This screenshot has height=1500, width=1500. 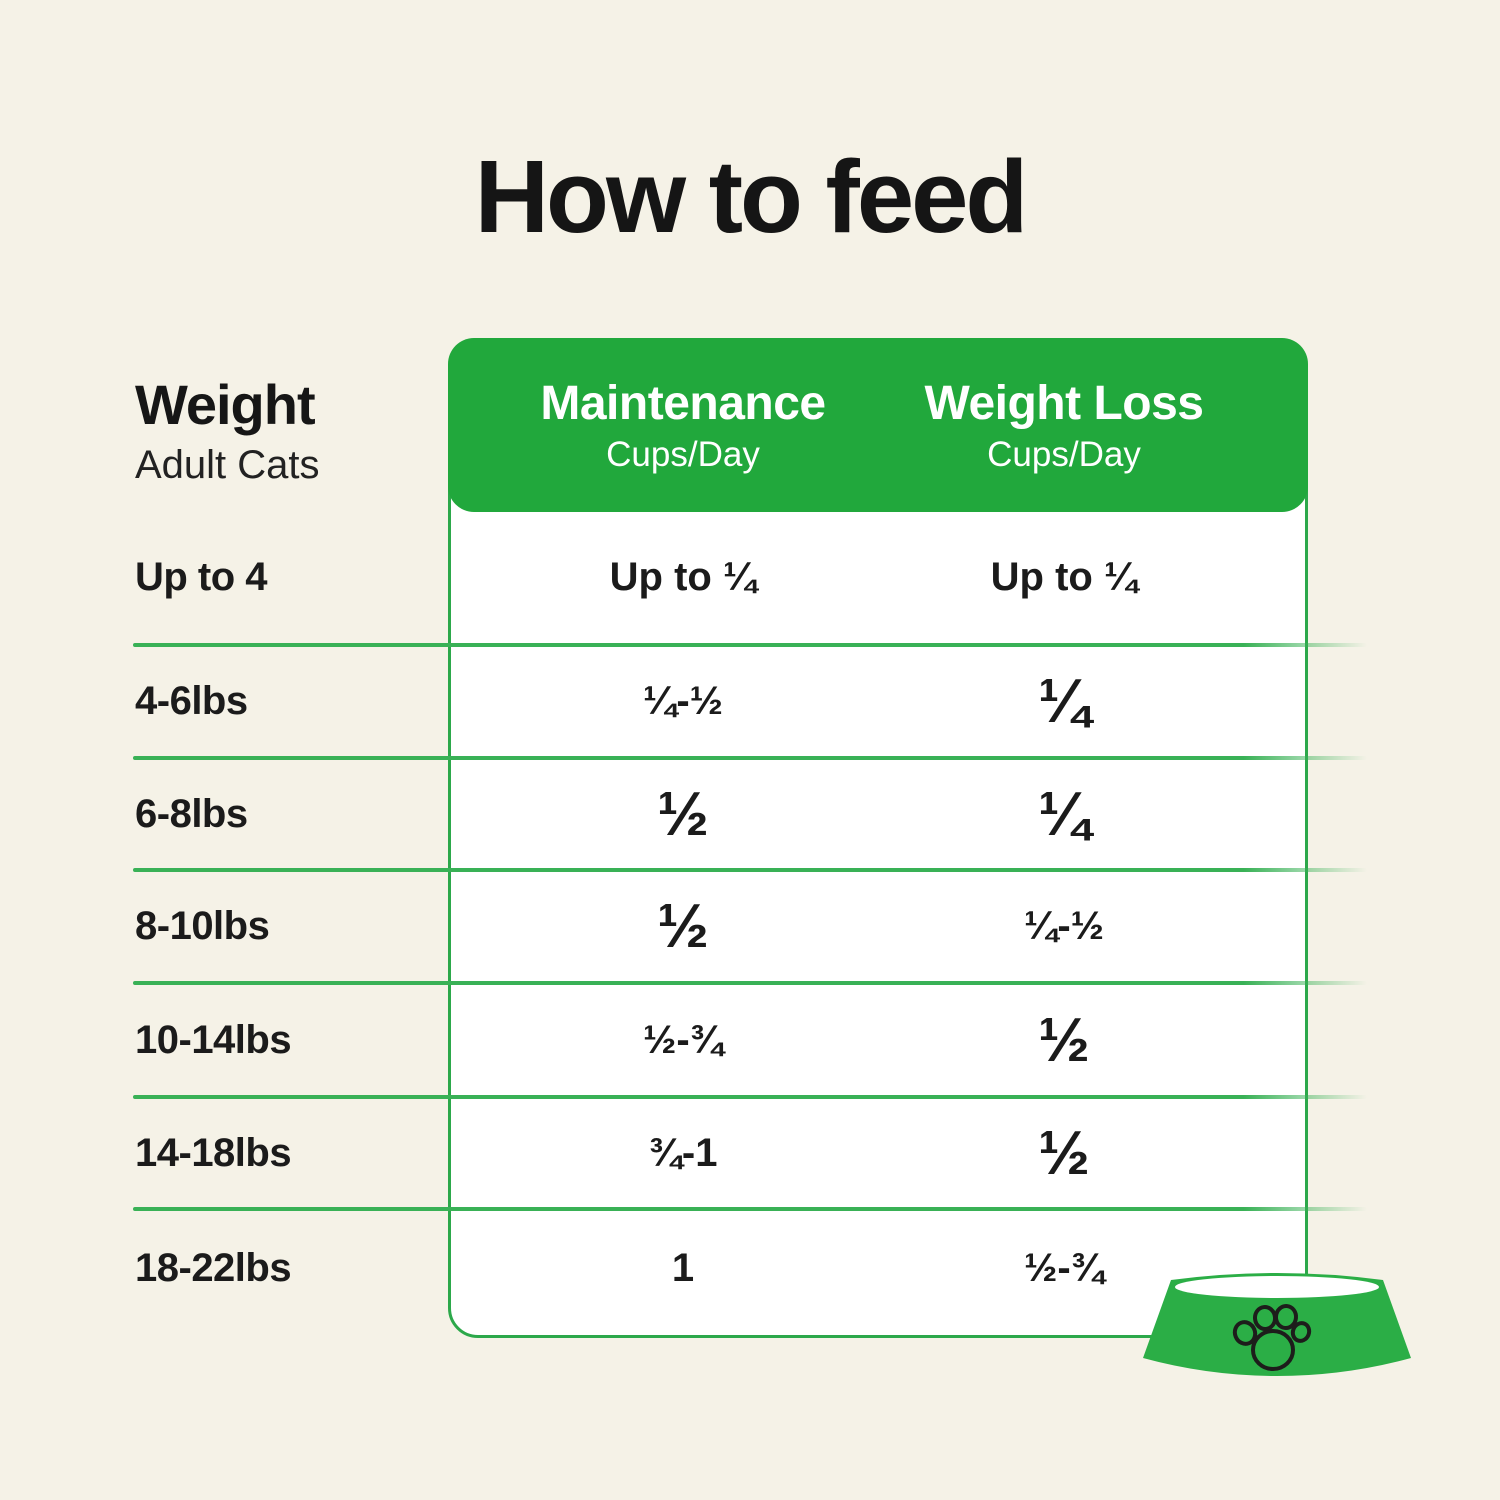 I want to click on row-weight-label: 10-14lbs, so click(x=213, y=1039).